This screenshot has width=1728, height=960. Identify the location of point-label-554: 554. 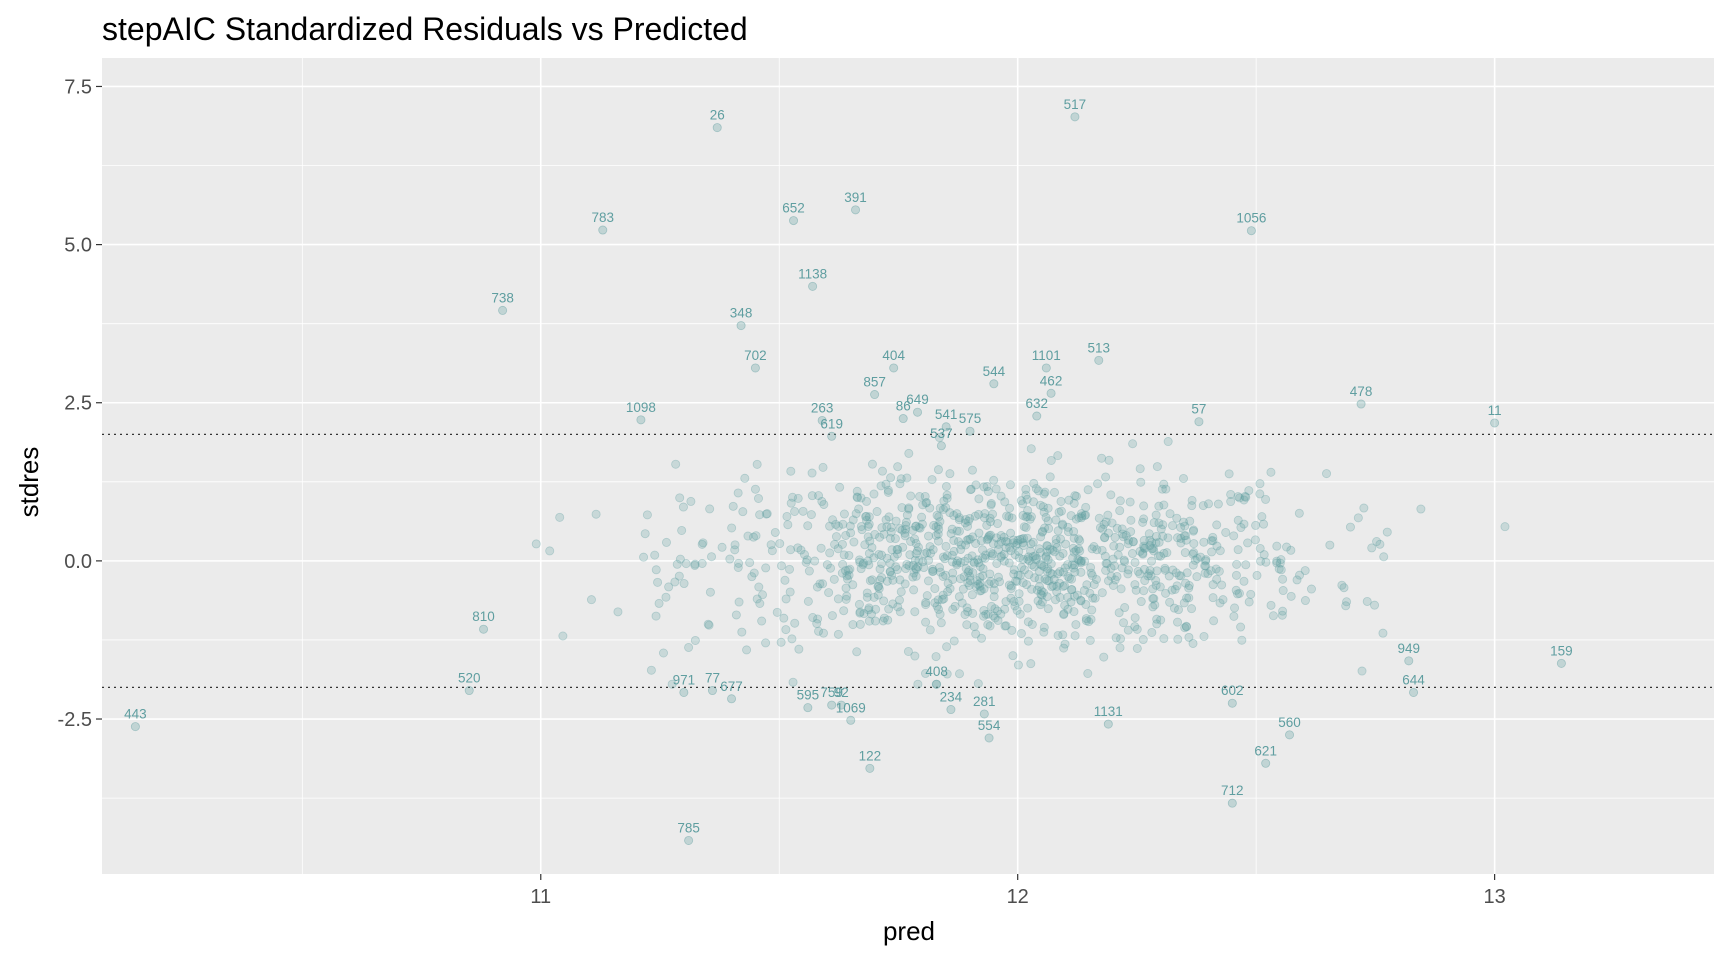
(989, 725).